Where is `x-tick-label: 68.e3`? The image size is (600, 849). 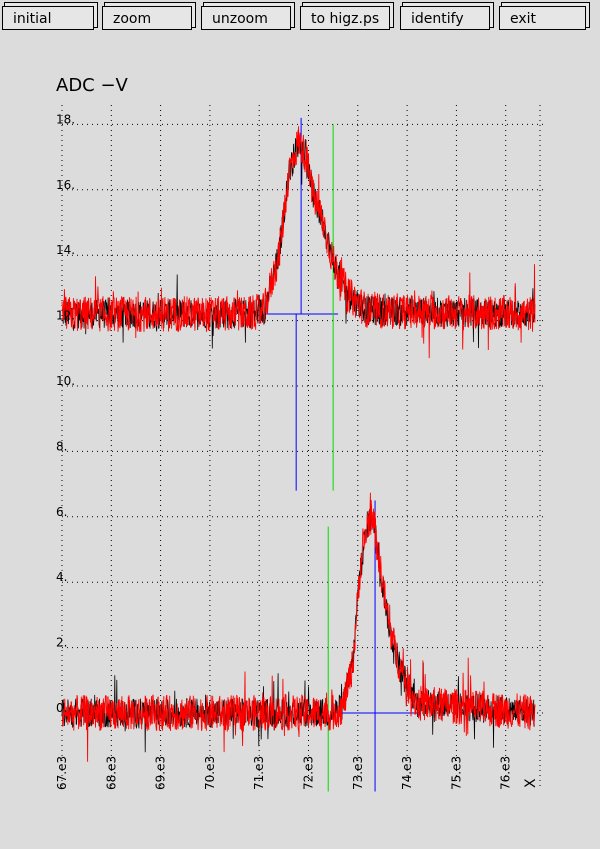 x-tick-label: 68.e3 is located at coordinates (111, 773).